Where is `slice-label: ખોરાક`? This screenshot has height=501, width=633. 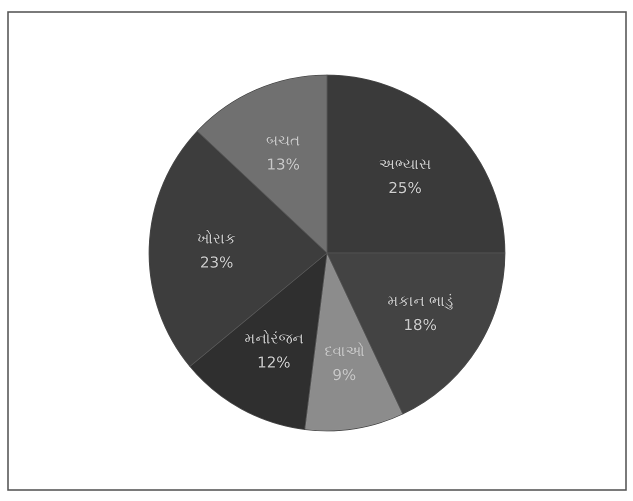
slice-label: ખોરાક is located at coordinates (216, 239).